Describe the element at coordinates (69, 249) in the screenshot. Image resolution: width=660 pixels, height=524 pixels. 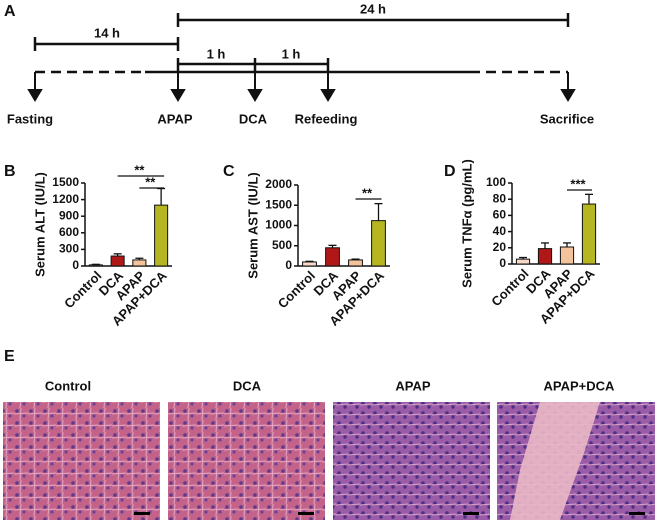
I see `y-tick-label: 300` at that location.